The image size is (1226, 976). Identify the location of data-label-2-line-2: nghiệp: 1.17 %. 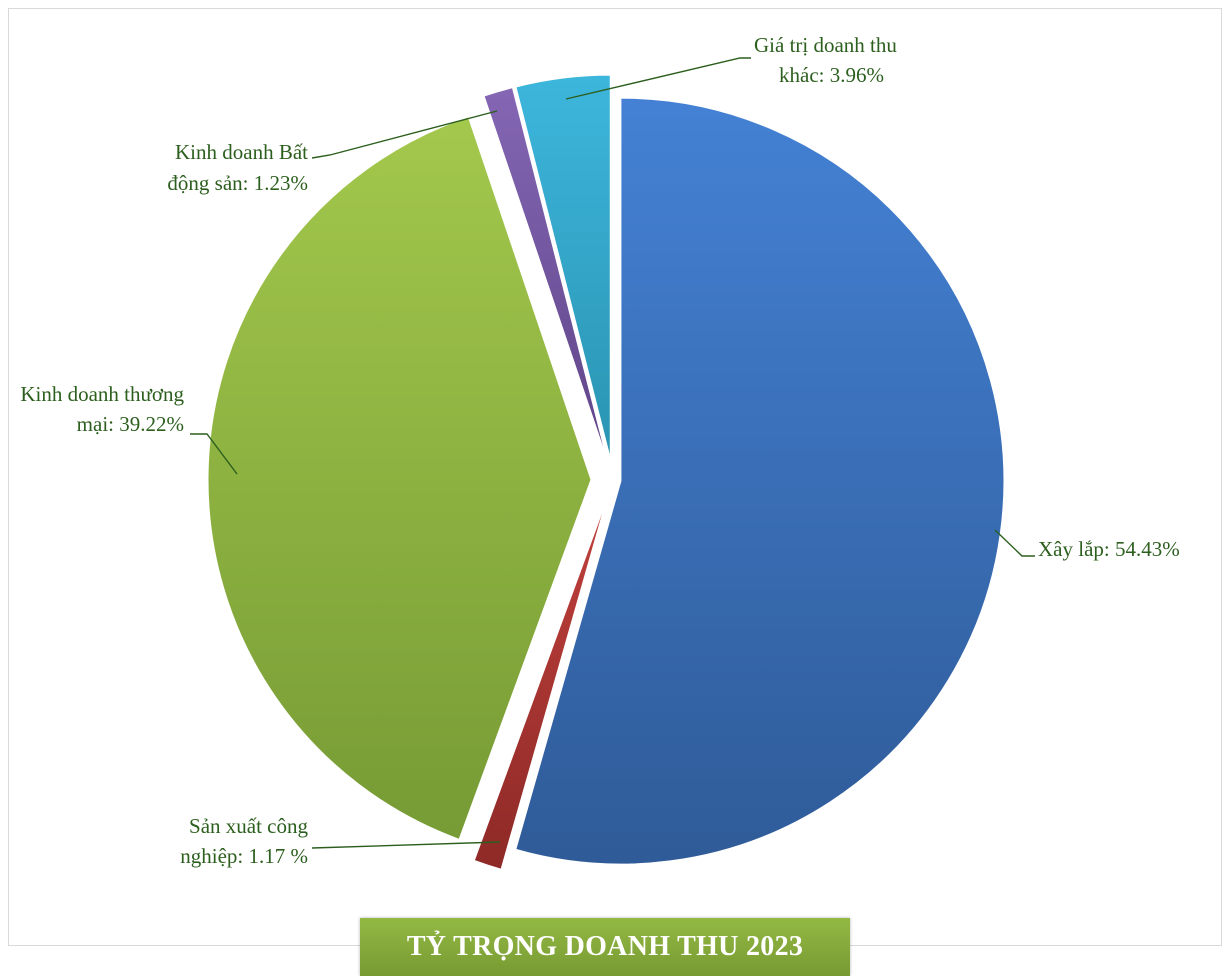
(244, 856).